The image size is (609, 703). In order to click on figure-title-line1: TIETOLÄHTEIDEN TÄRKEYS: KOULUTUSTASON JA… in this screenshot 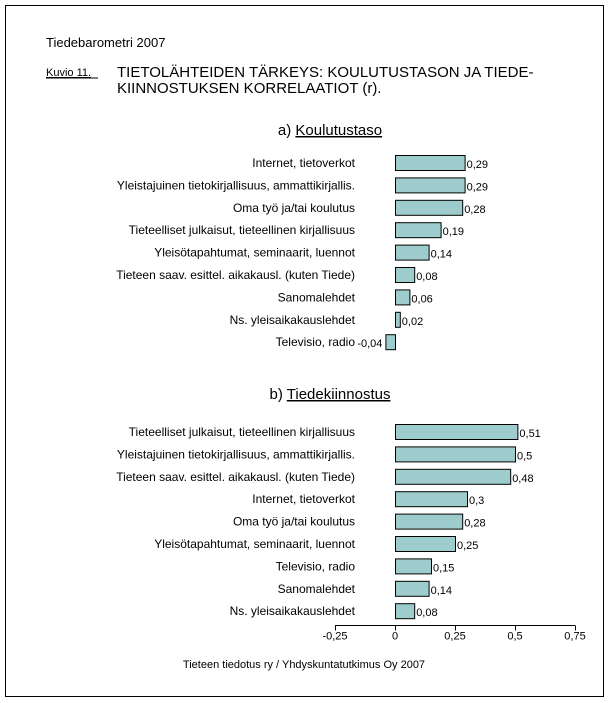, I will do `click(325, 72)`.